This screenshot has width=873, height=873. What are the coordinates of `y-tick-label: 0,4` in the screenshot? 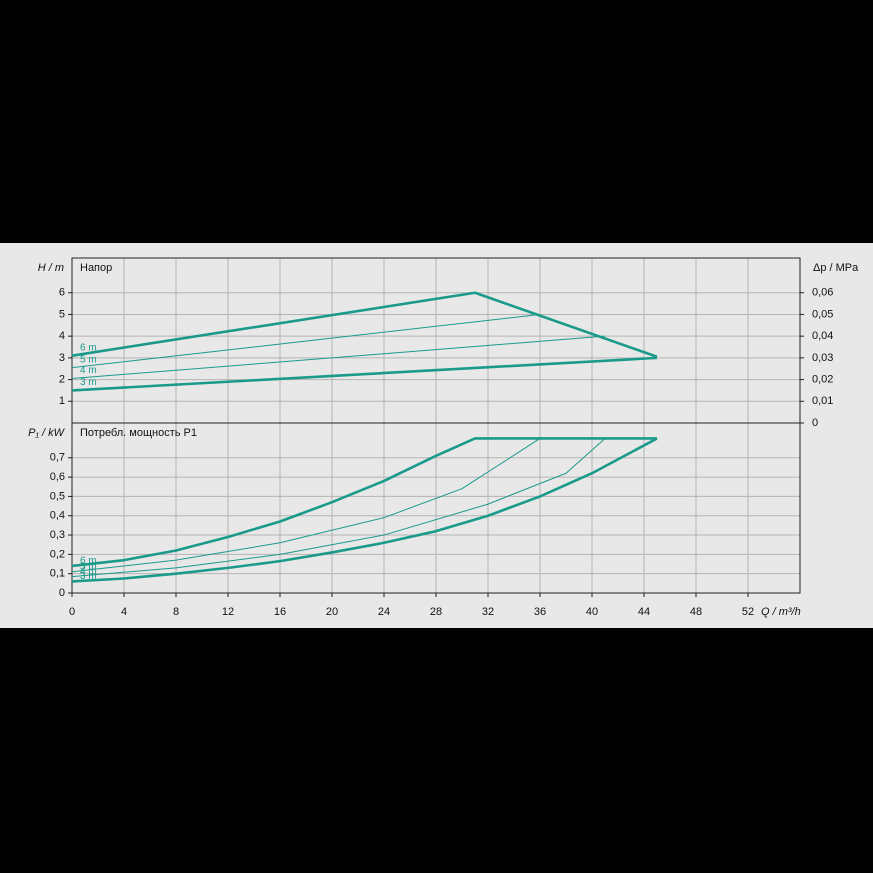 It's located at (57, 516).